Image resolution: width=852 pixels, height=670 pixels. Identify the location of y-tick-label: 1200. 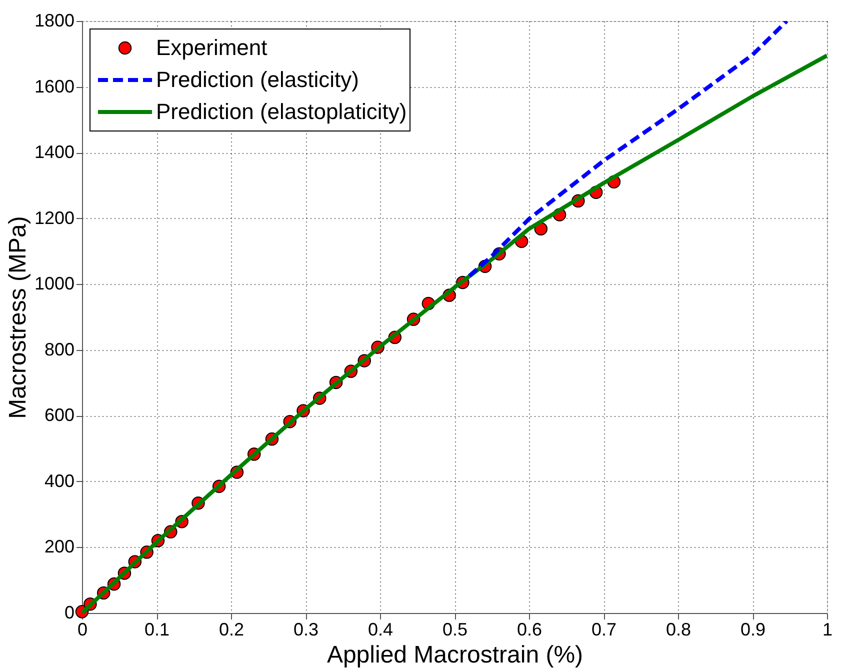
(54, 218).